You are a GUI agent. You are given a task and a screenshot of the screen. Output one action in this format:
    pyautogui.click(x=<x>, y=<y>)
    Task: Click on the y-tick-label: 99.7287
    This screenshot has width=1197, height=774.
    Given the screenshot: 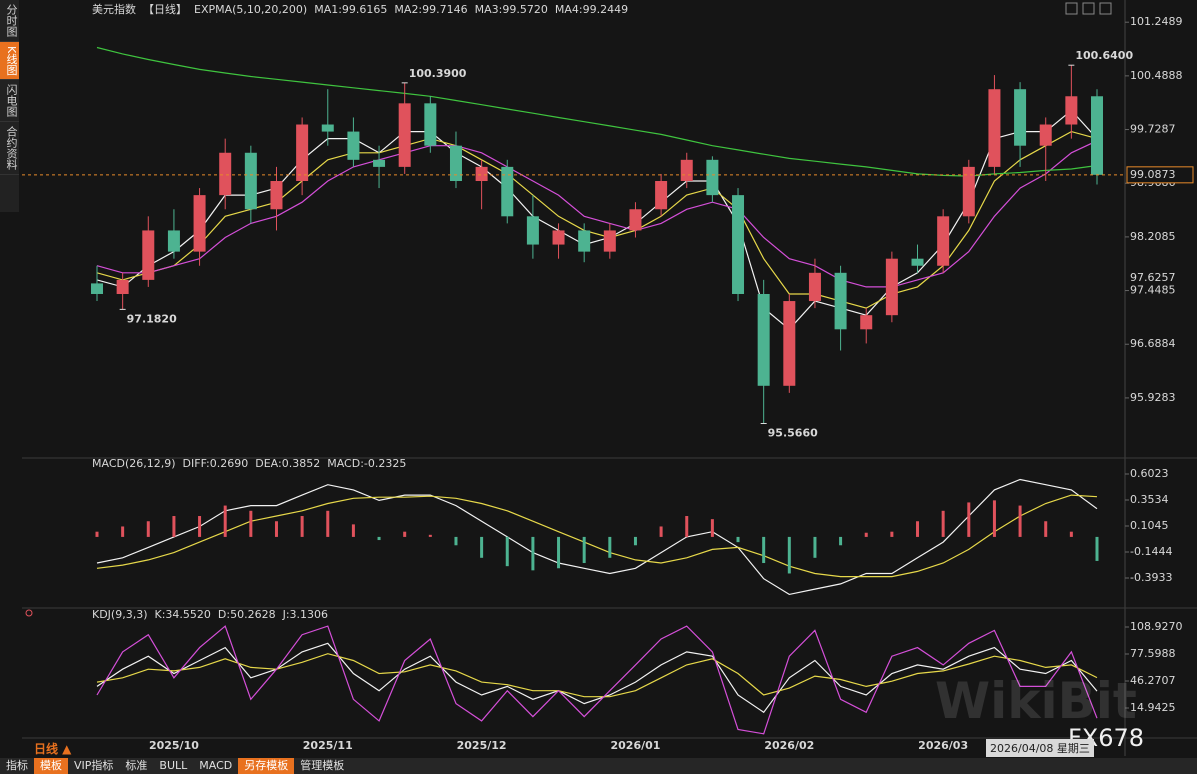 What is the action you would take?
    pyautogui.click(x=1153, y=129)
    